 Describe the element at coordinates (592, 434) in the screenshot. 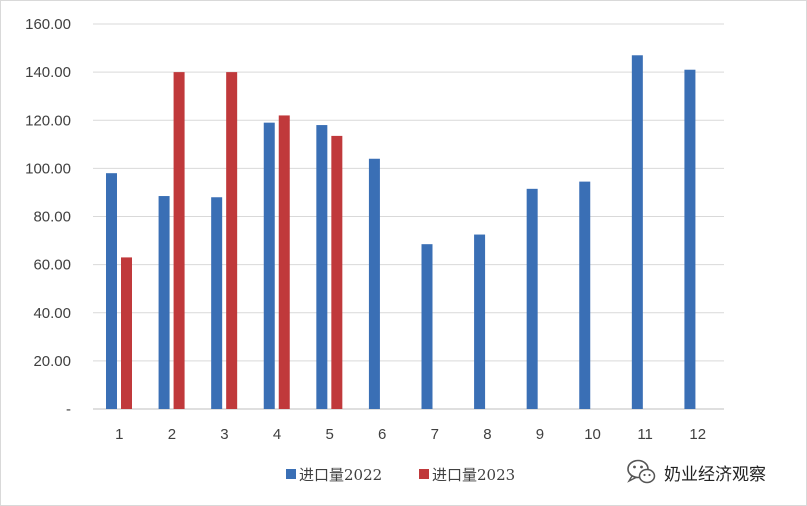

I see `x-tick-label: 10` at that location.